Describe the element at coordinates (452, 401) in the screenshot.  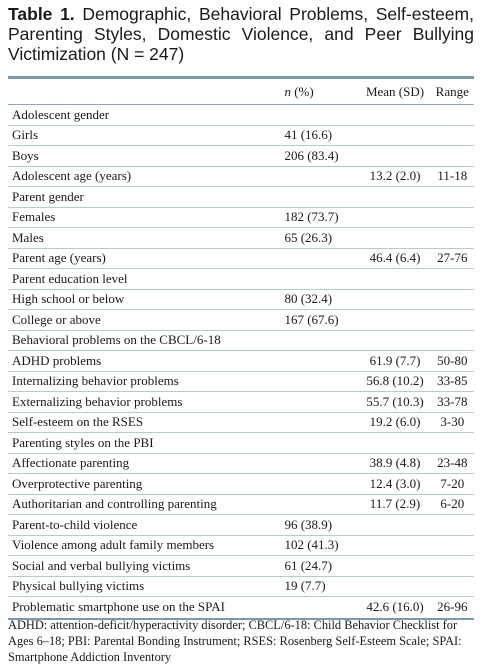
I see `row-range: 33-78` at that location.